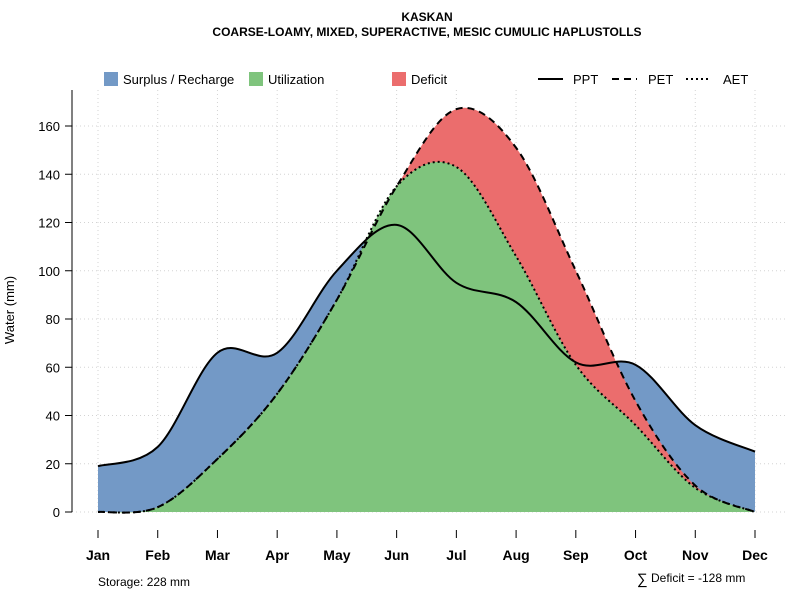 The image size is (800, 605). Describe the element at coordinates (53, 319) in the screenshot. I see `y-tick-label: 80` at that location.